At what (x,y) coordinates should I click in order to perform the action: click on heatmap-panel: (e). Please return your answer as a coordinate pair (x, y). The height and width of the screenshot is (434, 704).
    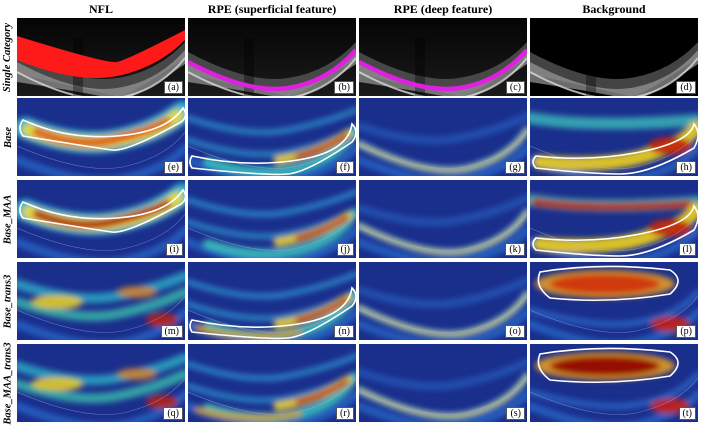
    Looking at the image, I should click on (101, 137).